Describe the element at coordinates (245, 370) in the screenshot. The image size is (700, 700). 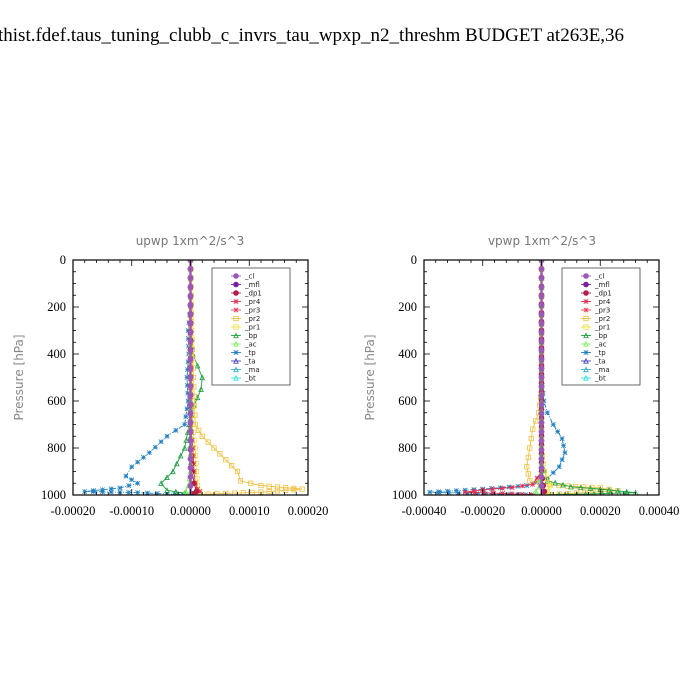
I see `legend-item-ma: _ma` at that location.